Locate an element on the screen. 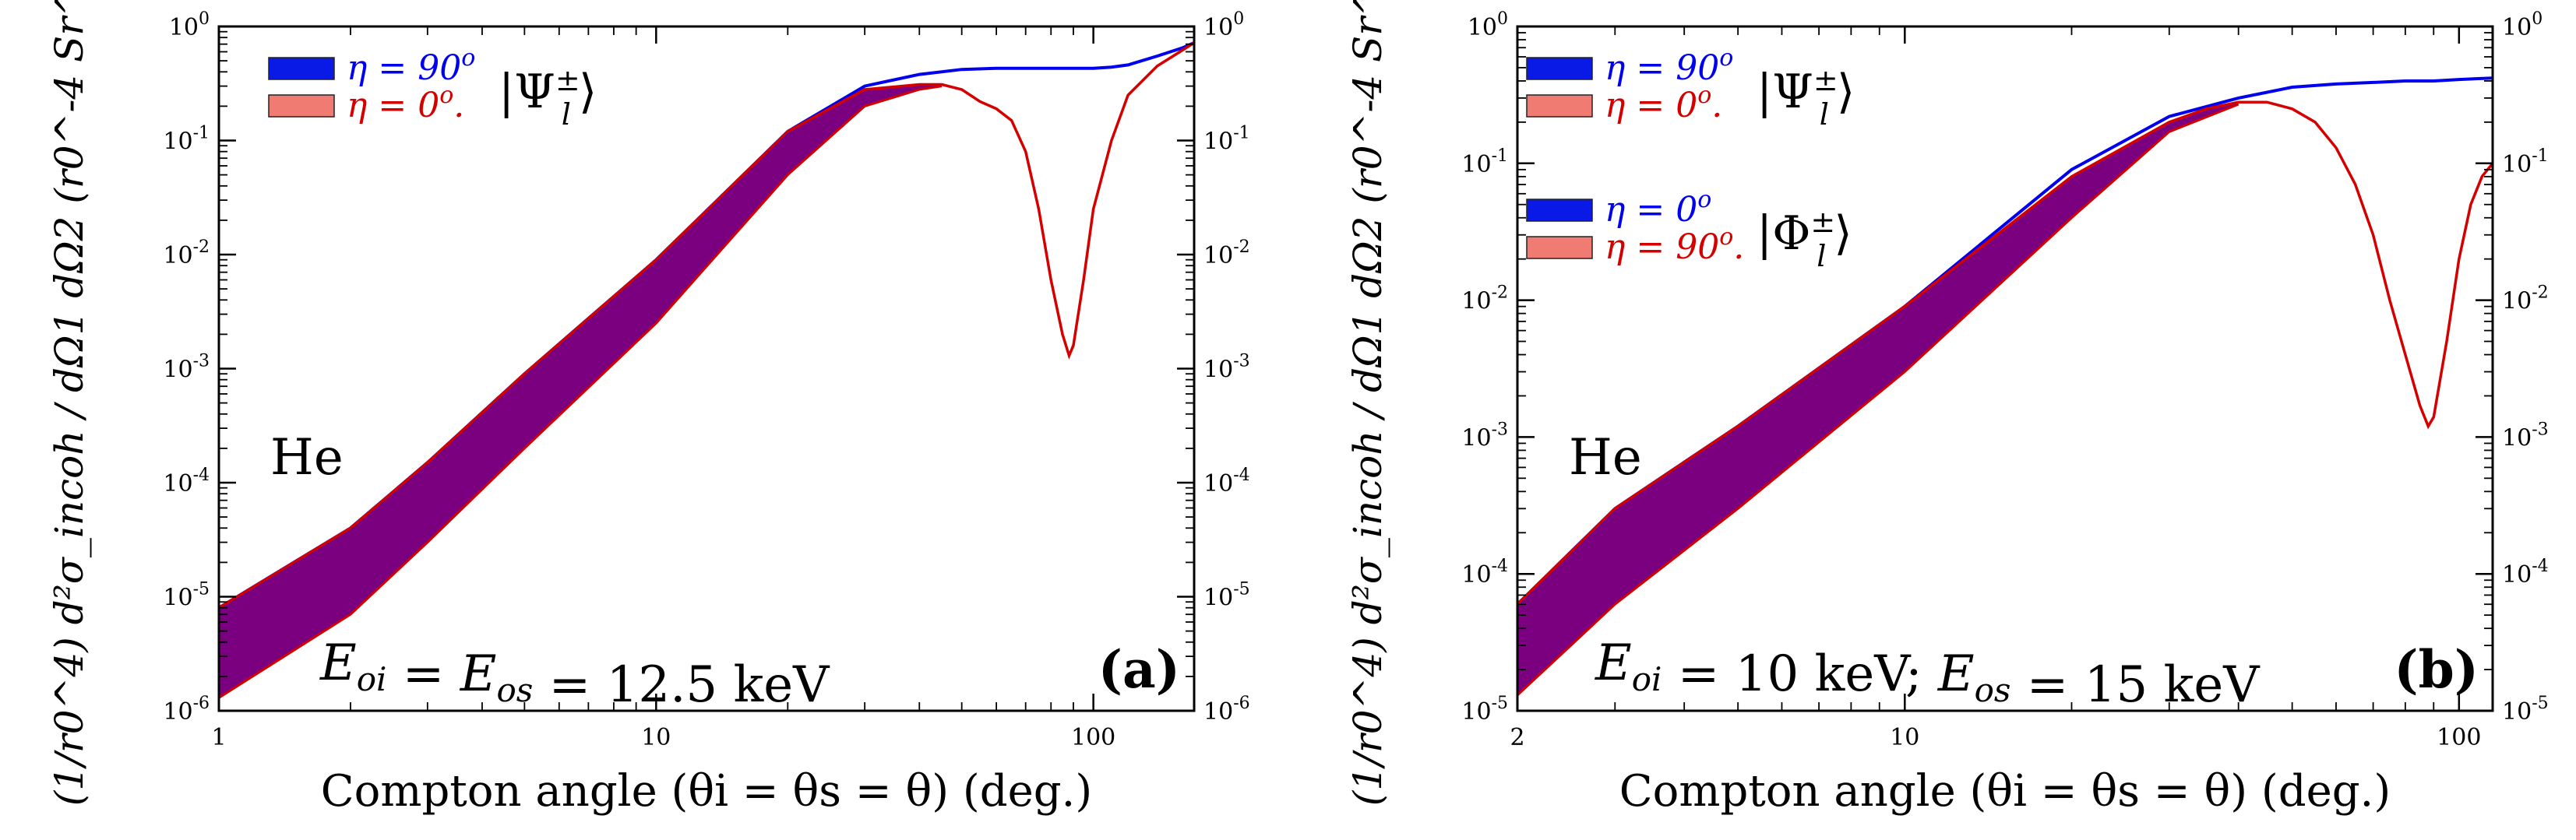 The image size is (2576, 840). energy-label: Eoi = Eos = 12.5 keV is located at coordinates (574, 674).